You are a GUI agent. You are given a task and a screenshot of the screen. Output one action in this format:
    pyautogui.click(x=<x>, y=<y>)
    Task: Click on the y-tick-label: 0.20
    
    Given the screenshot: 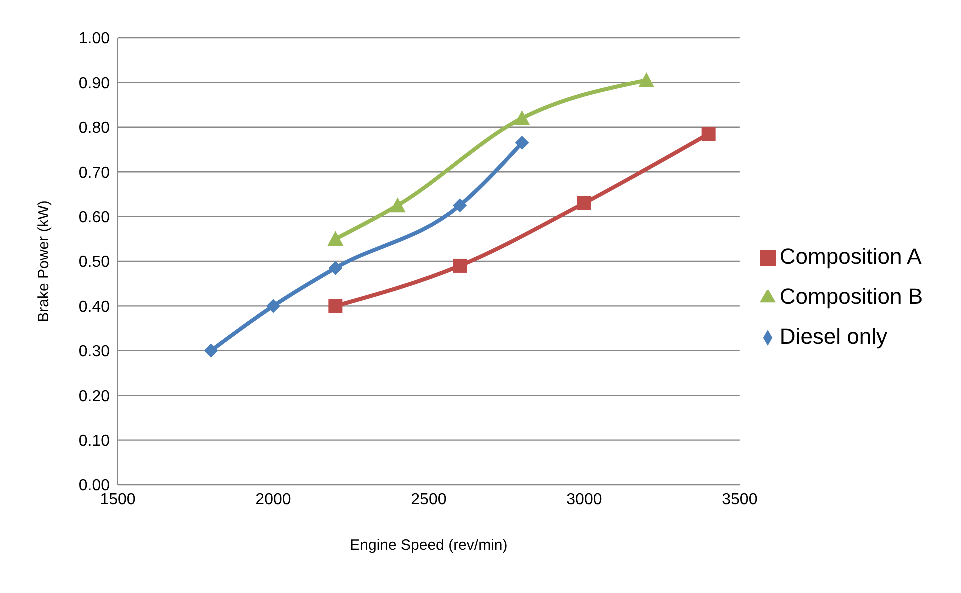 What is the action you would take?
    pyautogui.click(x=94, y=397)
    